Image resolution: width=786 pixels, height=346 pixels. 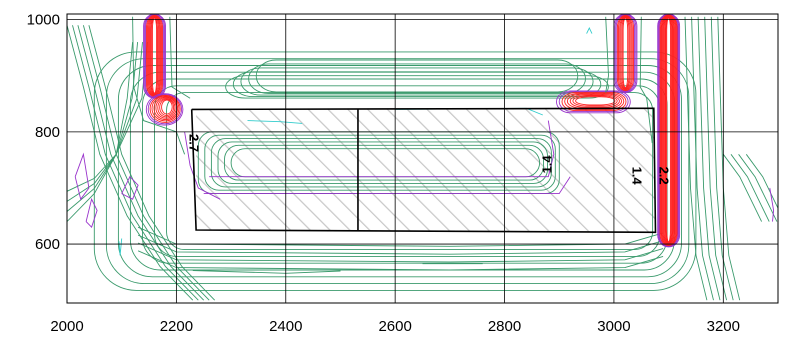 What do you see at coordinates (772, 204) in the screenshot?
I see `contour-right-blob` at bounding box center [772, 204].